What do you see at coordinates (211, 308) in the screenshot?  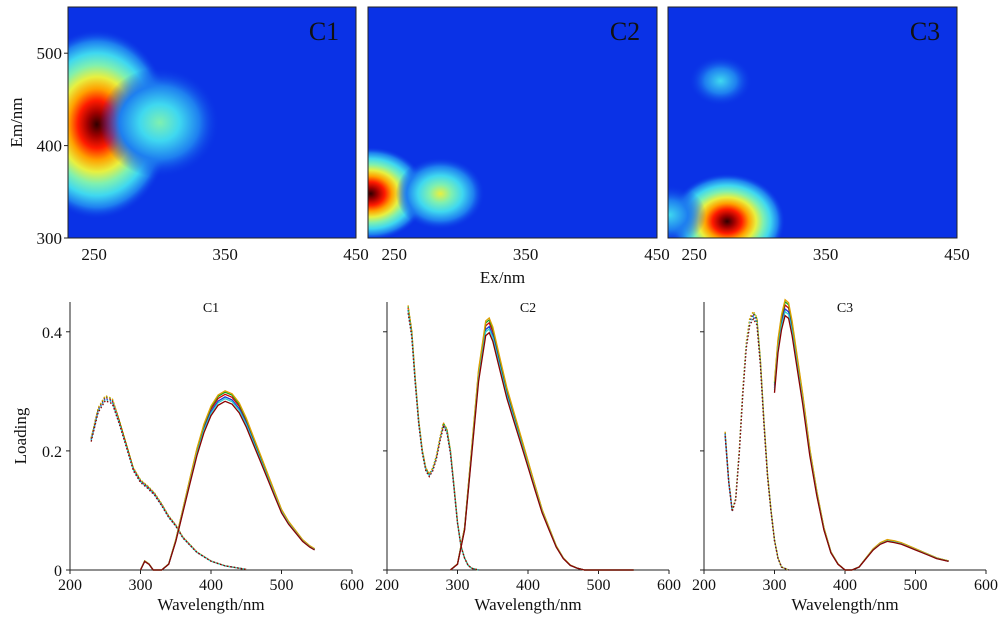 I see `panel-title: C1` at bounding box center [211, 308].